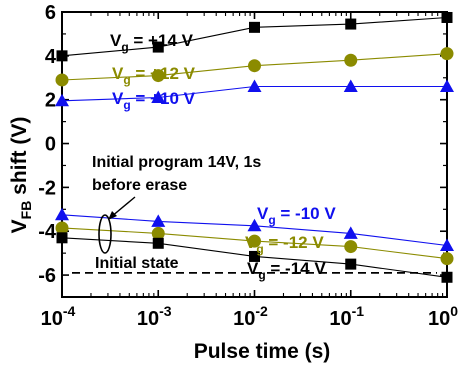 The width and height of the screenshot is (462, 366). Describe the element at coordinates (306, 213) in the screenshot. I see `series-label-post: = -10 V` at that location.